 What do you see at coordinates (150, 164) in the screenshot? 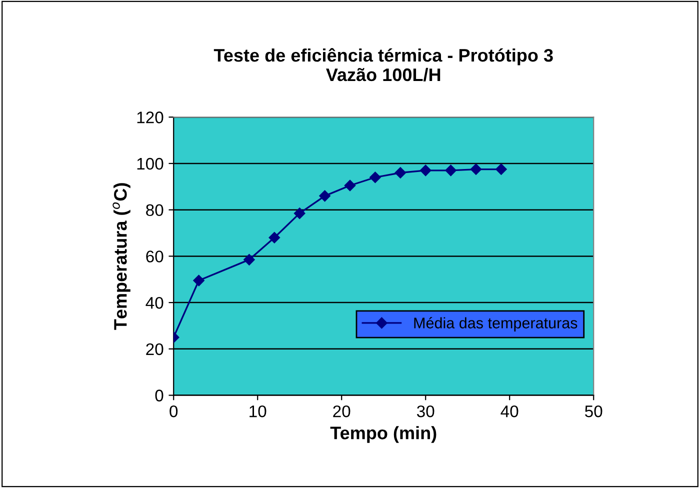
I see `y-tick-label: 100` at bounding box center [150, 164].